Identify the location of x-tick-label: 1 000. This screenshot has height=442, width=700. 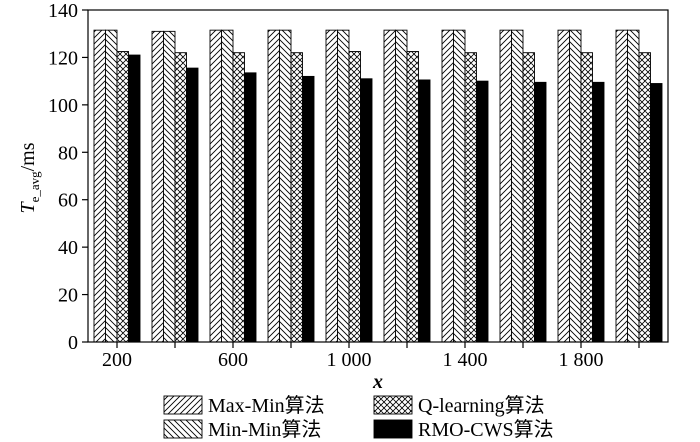
(349, 360).